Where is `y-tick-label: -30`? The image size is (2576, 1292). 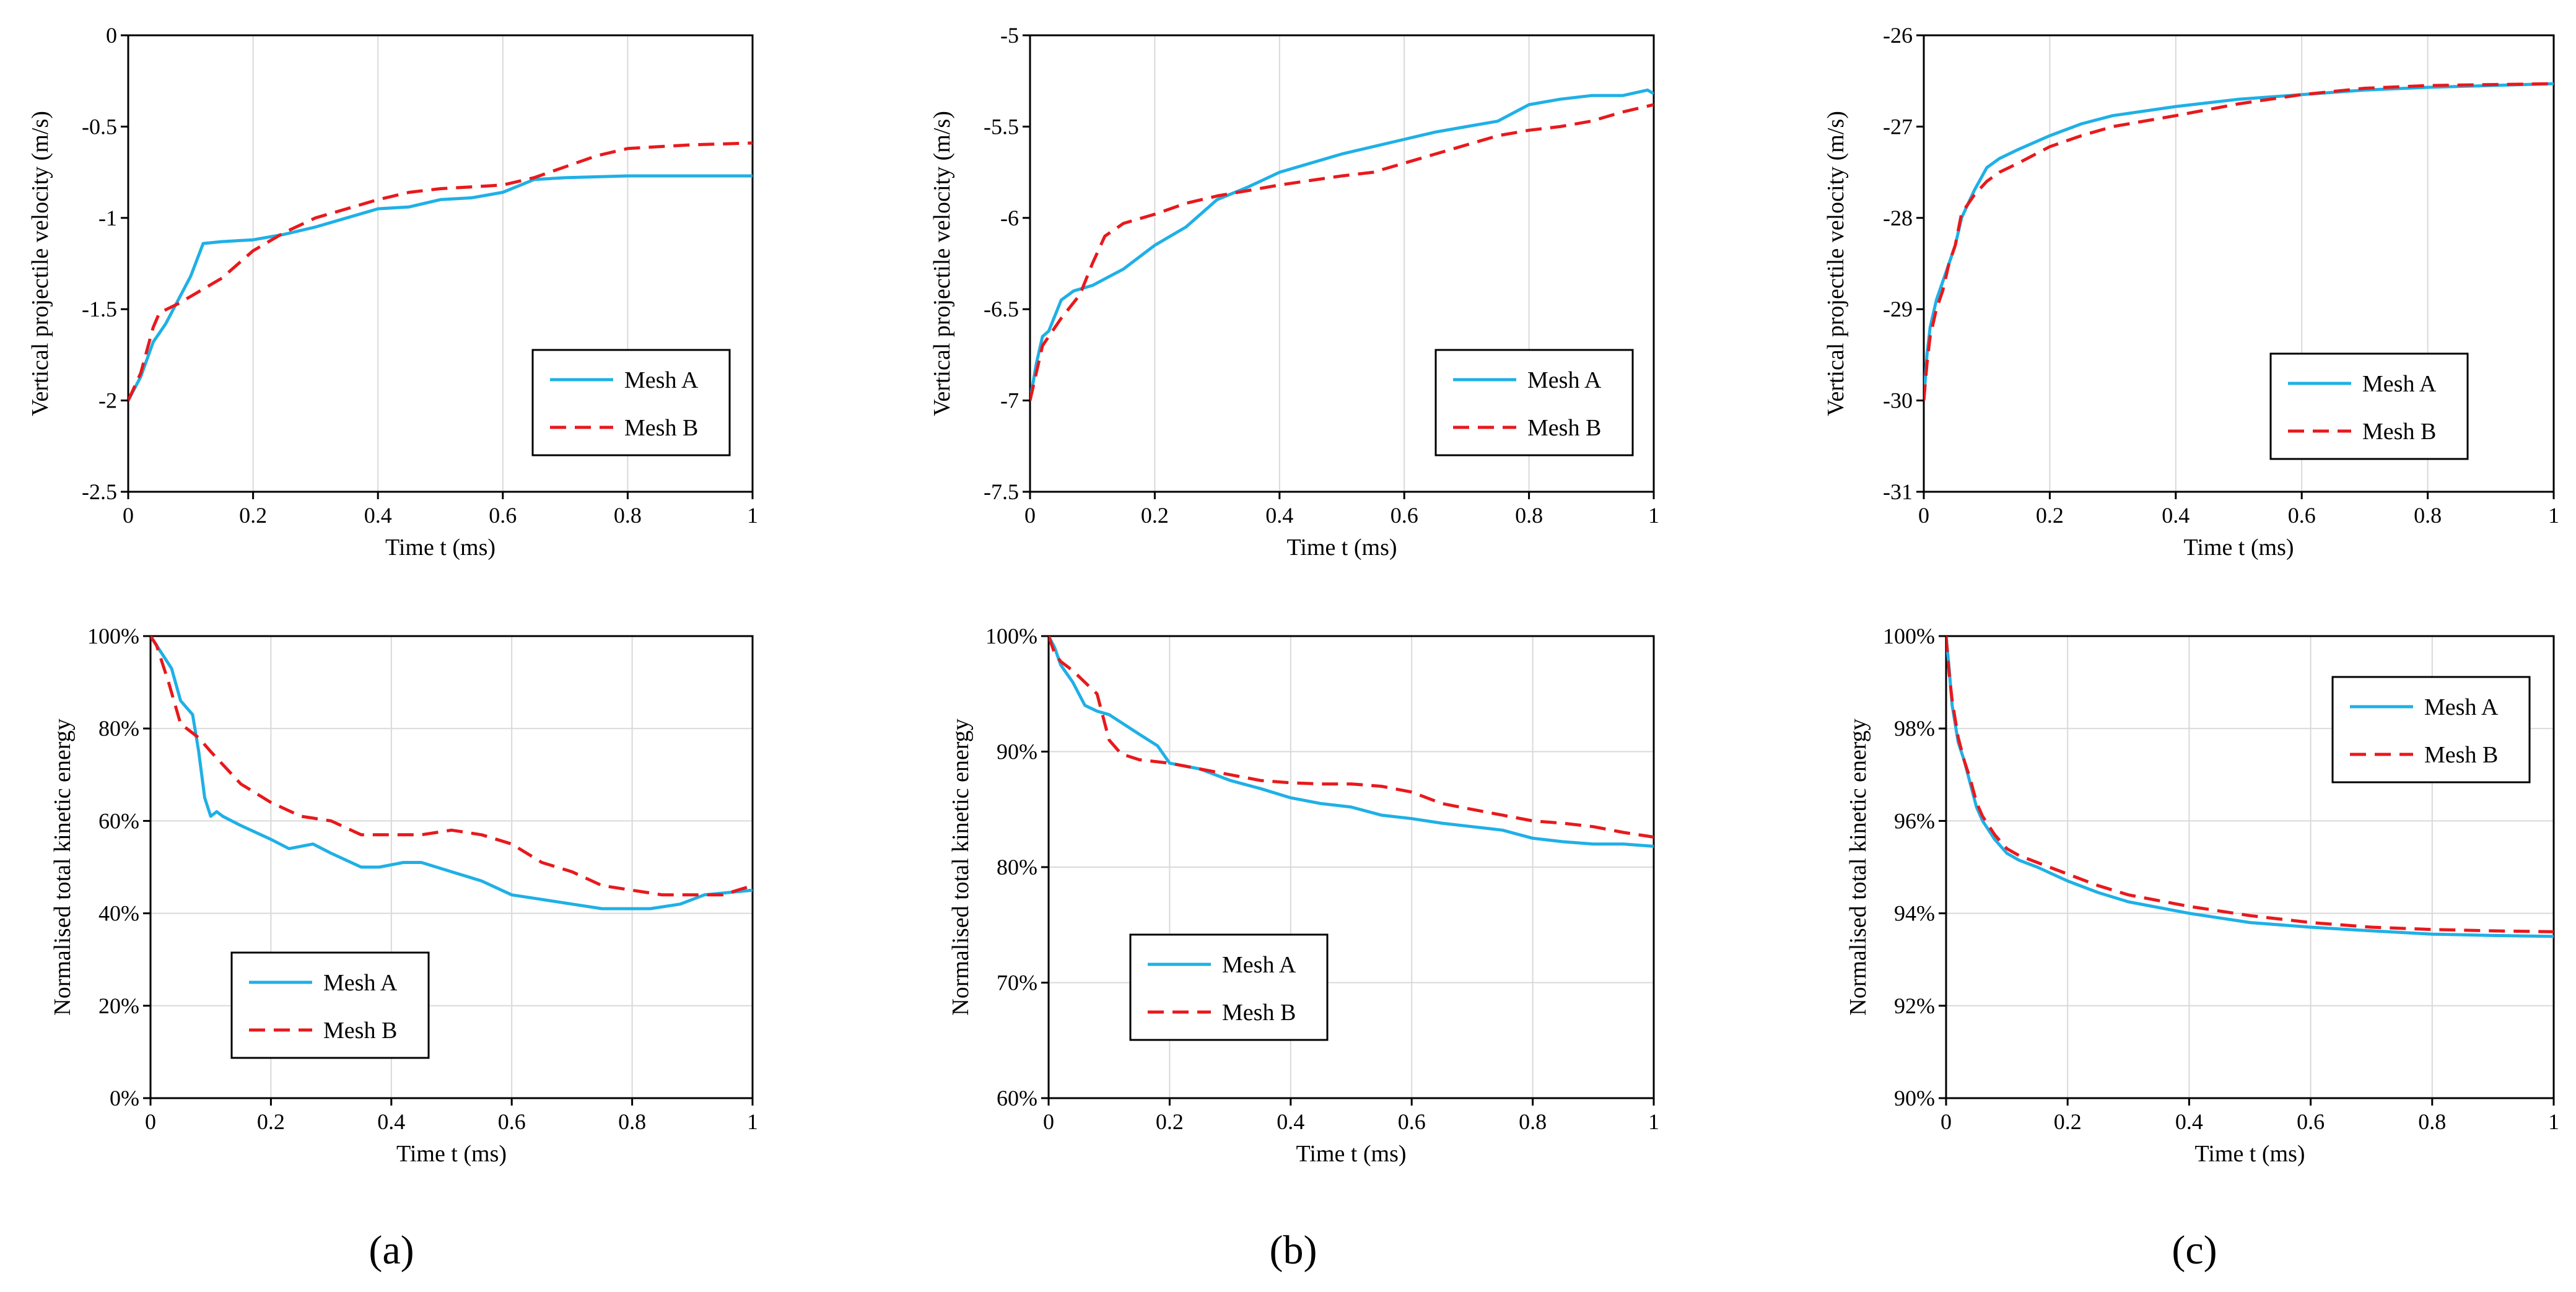 y-tick-label: -30 is located at coordinates (1898, 401).